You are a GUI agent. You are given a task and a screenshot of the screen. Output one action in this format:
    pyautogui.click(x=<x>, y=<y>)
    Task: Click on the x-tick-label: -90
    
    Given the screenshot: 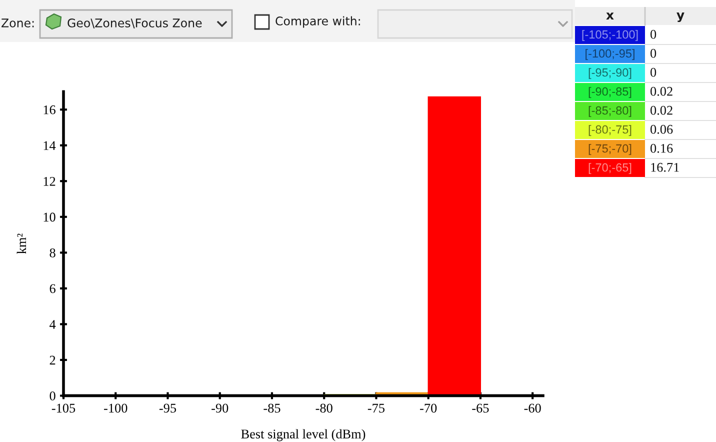 What is the action you would take?
    pyautogui.click(x=220, y=408)
    